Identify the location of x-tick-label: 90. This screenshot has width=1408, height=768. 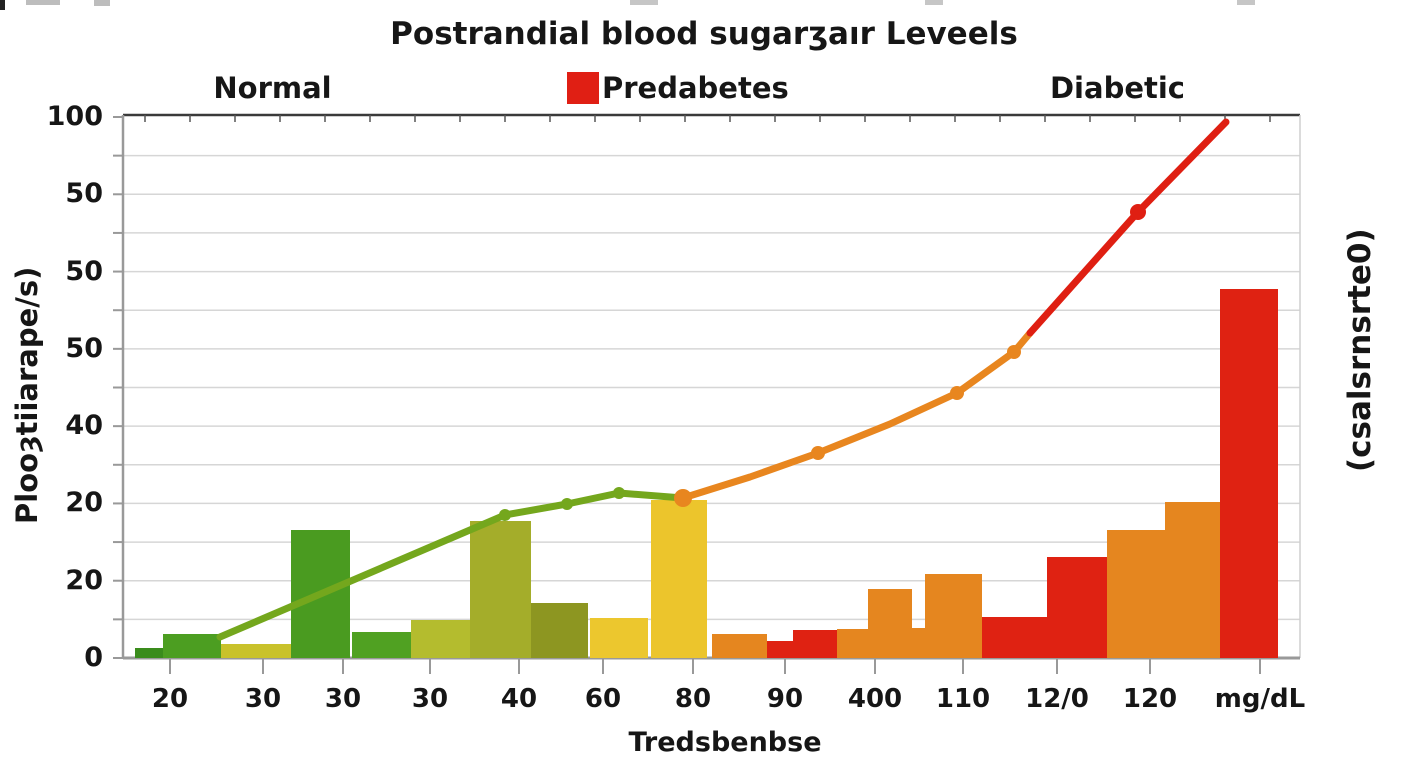
(785, 699).